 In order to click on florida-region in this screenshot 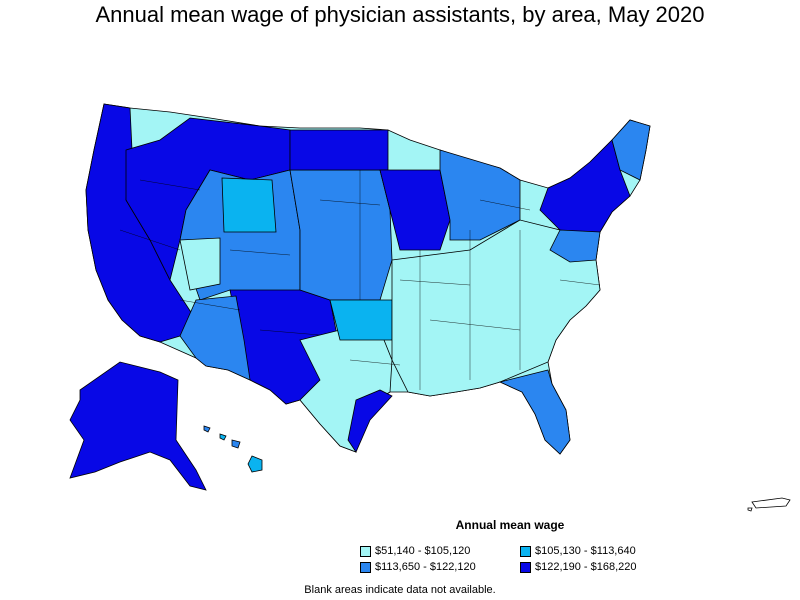, I will do `click(534, 412)`.